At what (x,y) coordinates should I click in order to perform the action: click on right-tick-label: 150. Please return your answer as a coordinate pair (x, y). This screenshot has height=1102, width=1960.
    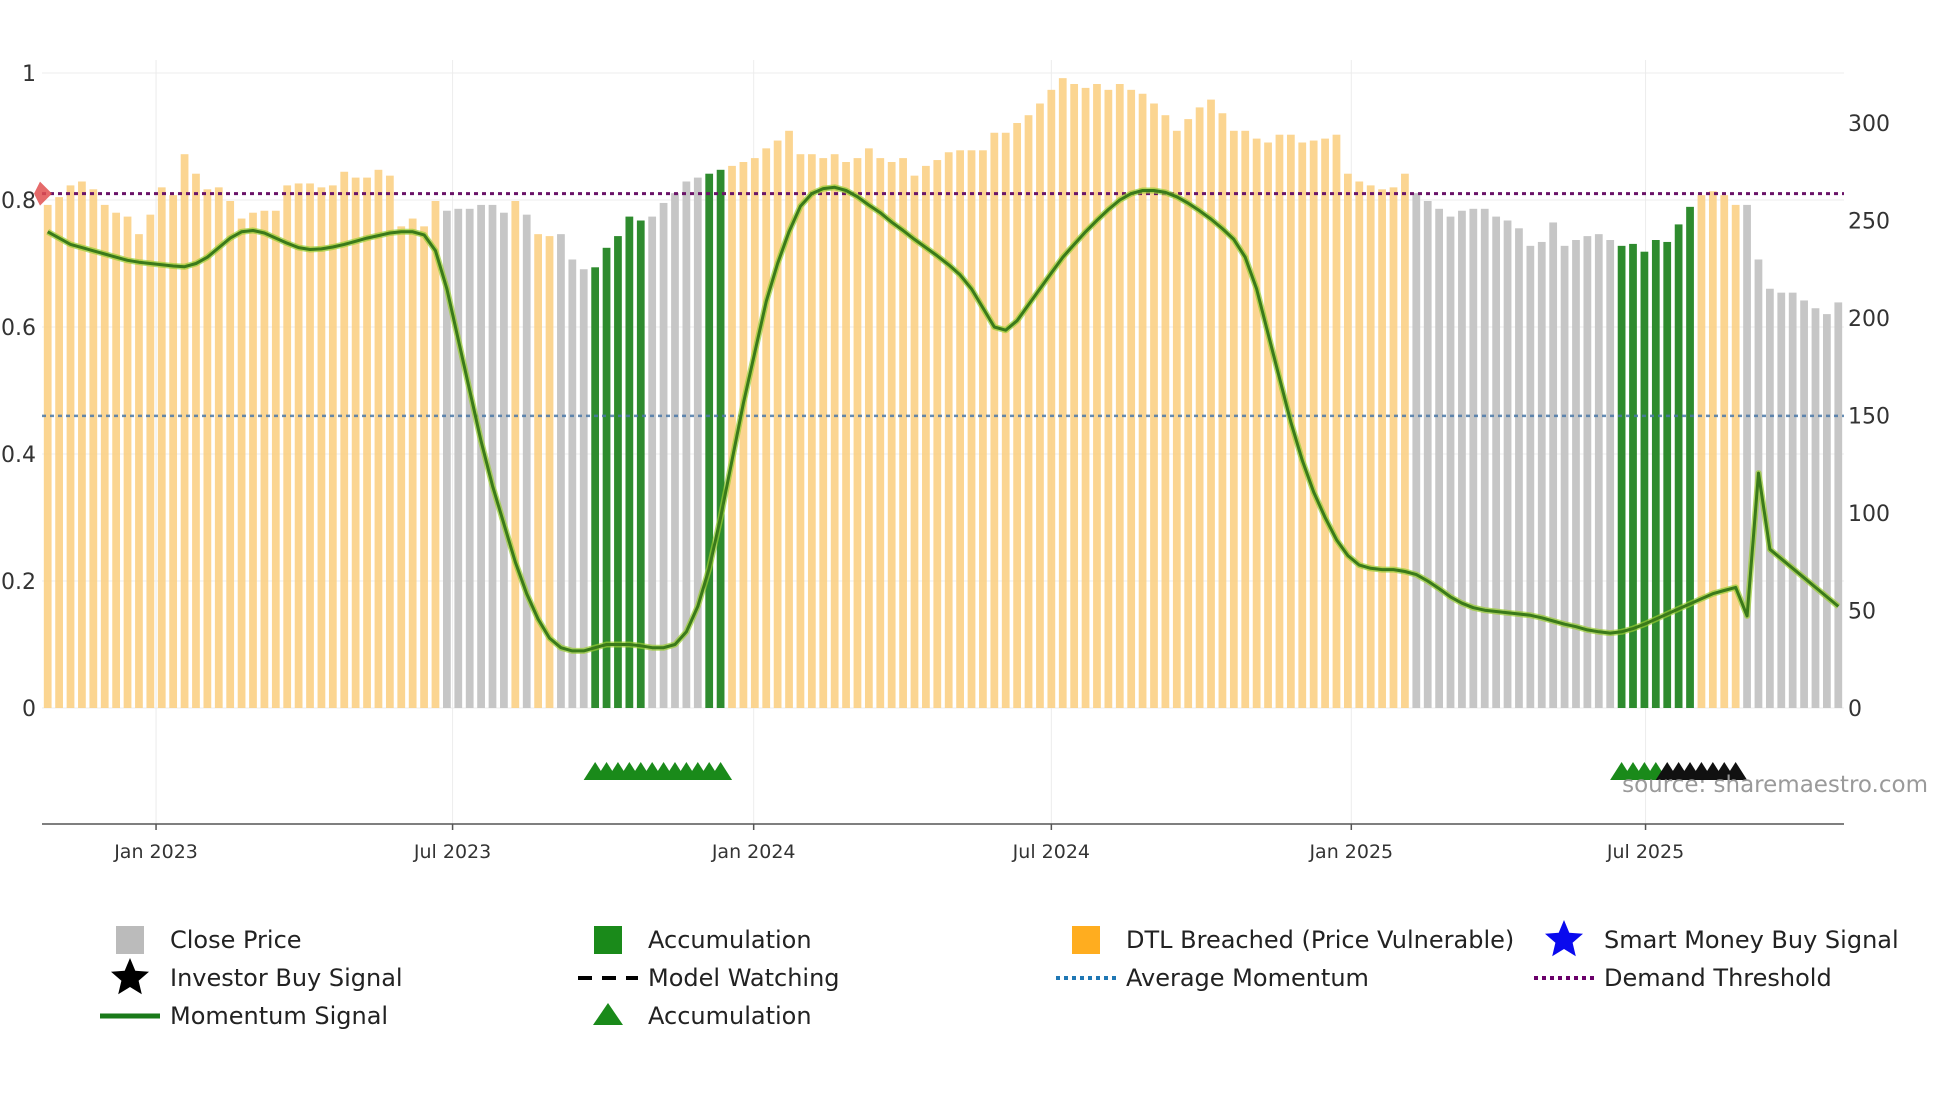
    Looking at the image, I should click on (1869, 417).